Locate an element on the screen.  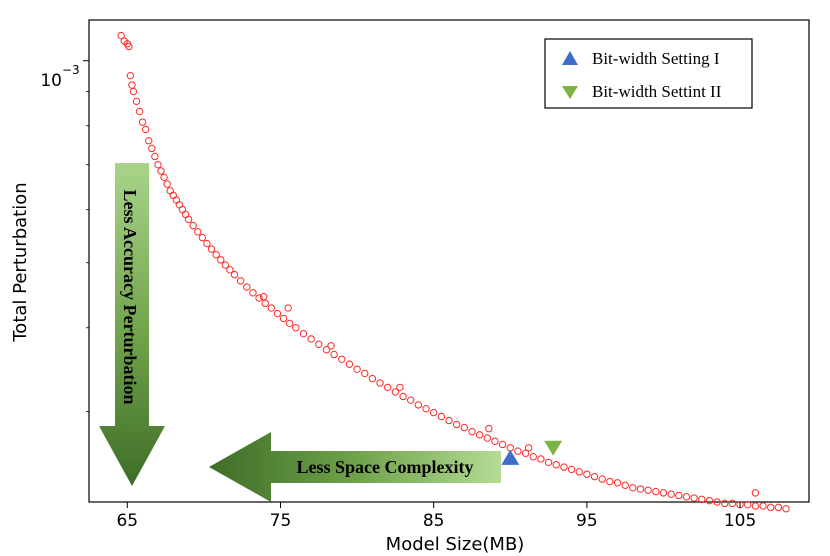
y-tick-label: 10 is located at coordinates (51, 81).